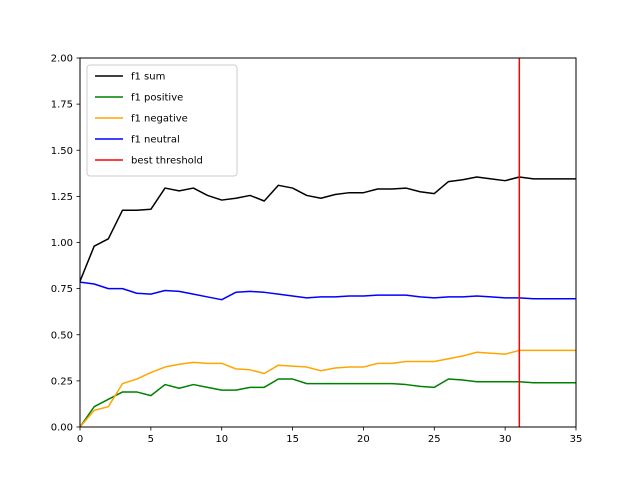 The height and width of the screenshot is (480, 640). Describe the element at coordinates (62, 105) in the screenshot. I see `y-tick-label: 1.75` at that location.